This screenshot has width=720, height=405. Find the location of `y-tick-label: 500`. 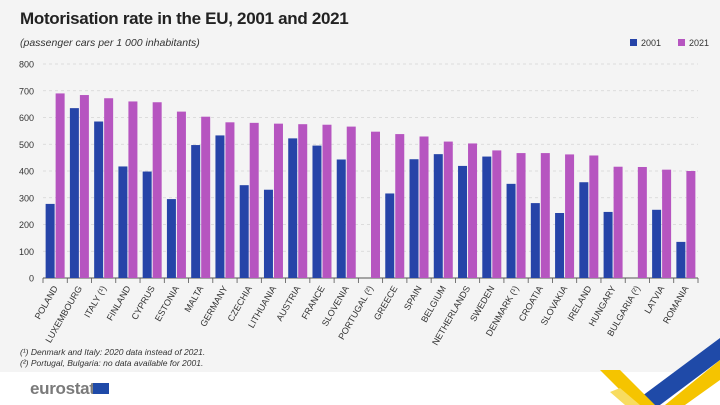

y-tick-label: 500 is located at coordinates (26, 145).